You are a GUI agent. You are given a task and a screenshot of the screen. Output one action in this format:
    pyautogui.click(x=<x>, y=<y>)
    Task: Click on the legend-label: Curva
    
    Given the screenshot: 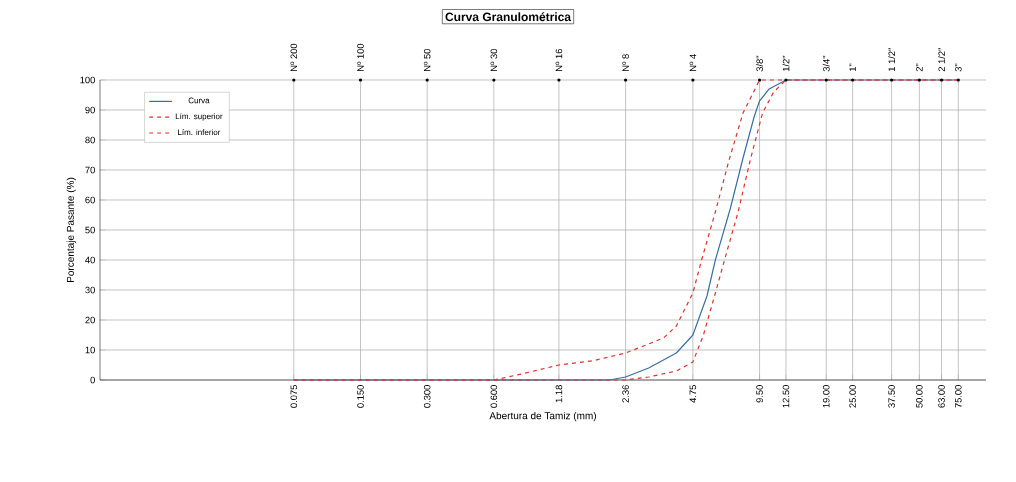 What is the action you would take?
    pyautogui.click(x=199, y=100)
    